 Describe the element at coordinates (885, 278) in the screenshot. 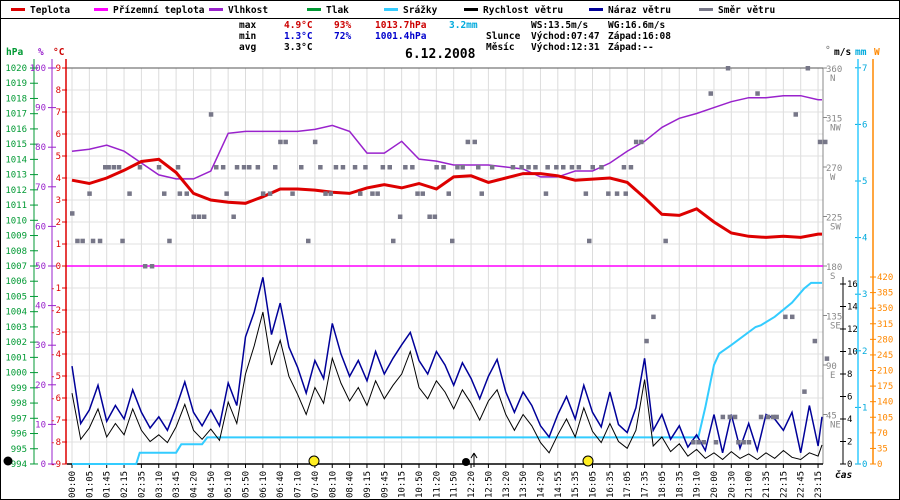

I see `svg-text: 420` at that location.